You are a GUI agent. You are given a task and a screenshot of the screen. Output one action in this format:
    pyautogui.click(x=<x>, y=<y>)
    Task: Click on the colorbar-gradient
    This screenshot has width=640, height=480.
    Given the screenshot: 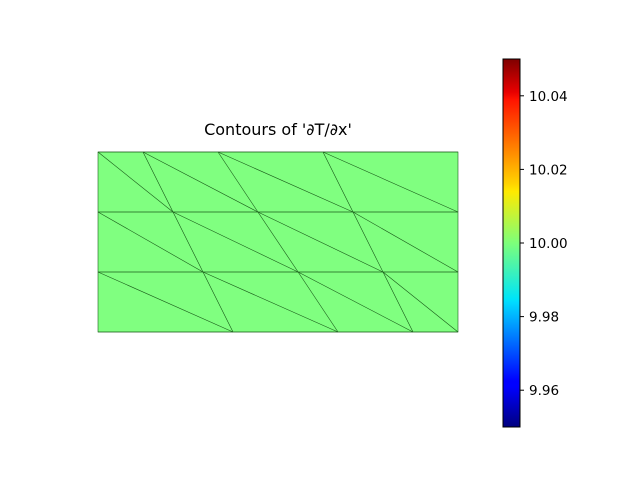 What is the action you would take?
    pyautogui.click(x=511, y=243)
    